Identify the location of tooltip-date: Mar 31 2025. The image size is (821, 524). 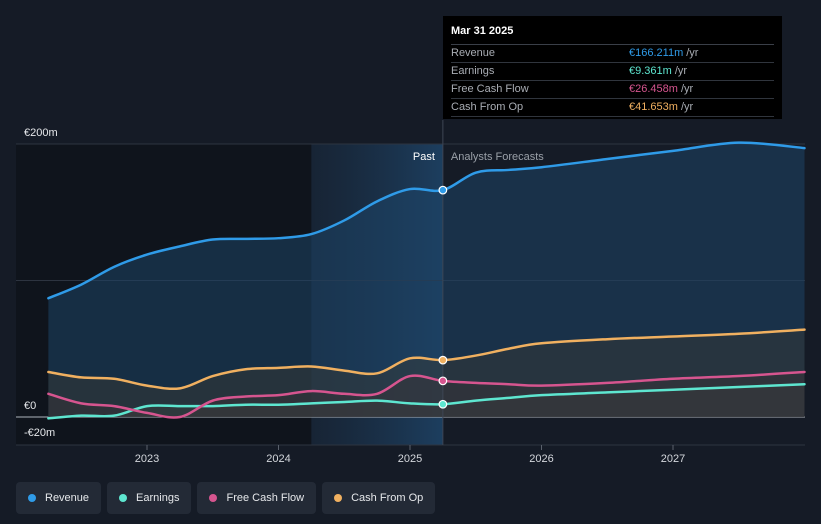
(612, 34).